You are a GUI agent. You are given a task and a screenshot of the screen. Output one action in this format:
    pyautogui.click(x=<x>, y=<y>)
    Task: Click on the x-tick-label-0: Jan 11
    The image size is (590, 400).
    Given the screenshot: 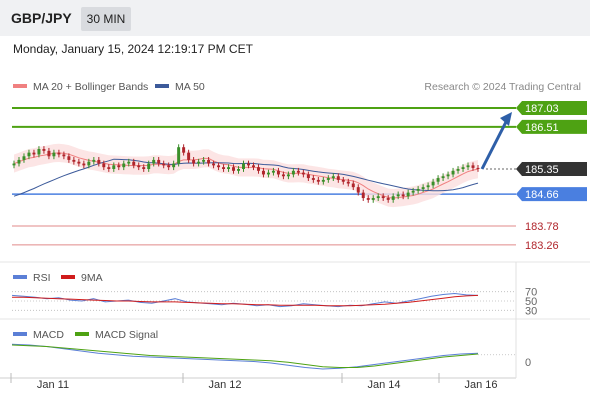 What is the action you would take?
    pyautogui.click(x=53, y=385)
    